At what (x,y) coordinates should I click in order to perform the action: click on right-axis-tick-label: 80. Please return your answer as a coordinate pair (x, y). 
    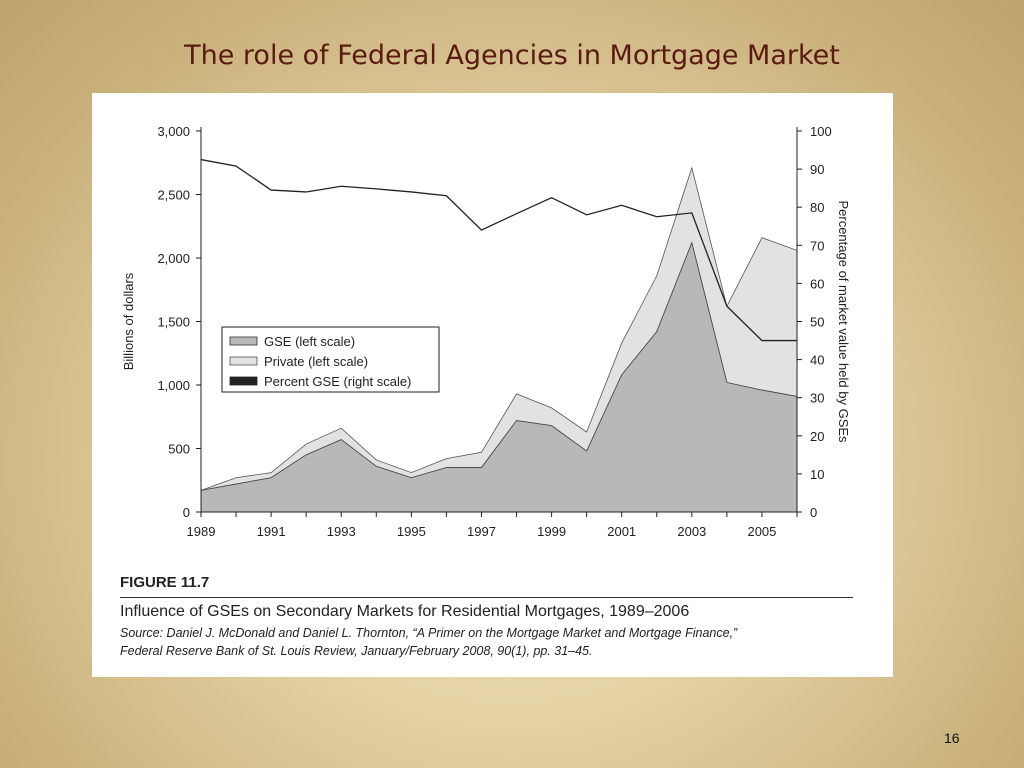
    Looking at the image, I should click on (817, 207).